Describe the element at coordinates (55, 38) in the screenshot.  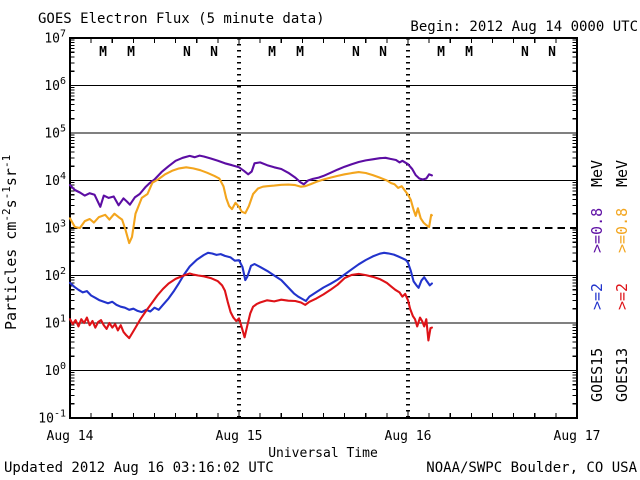
I see `y-tick-label: 10⁷` at that location.